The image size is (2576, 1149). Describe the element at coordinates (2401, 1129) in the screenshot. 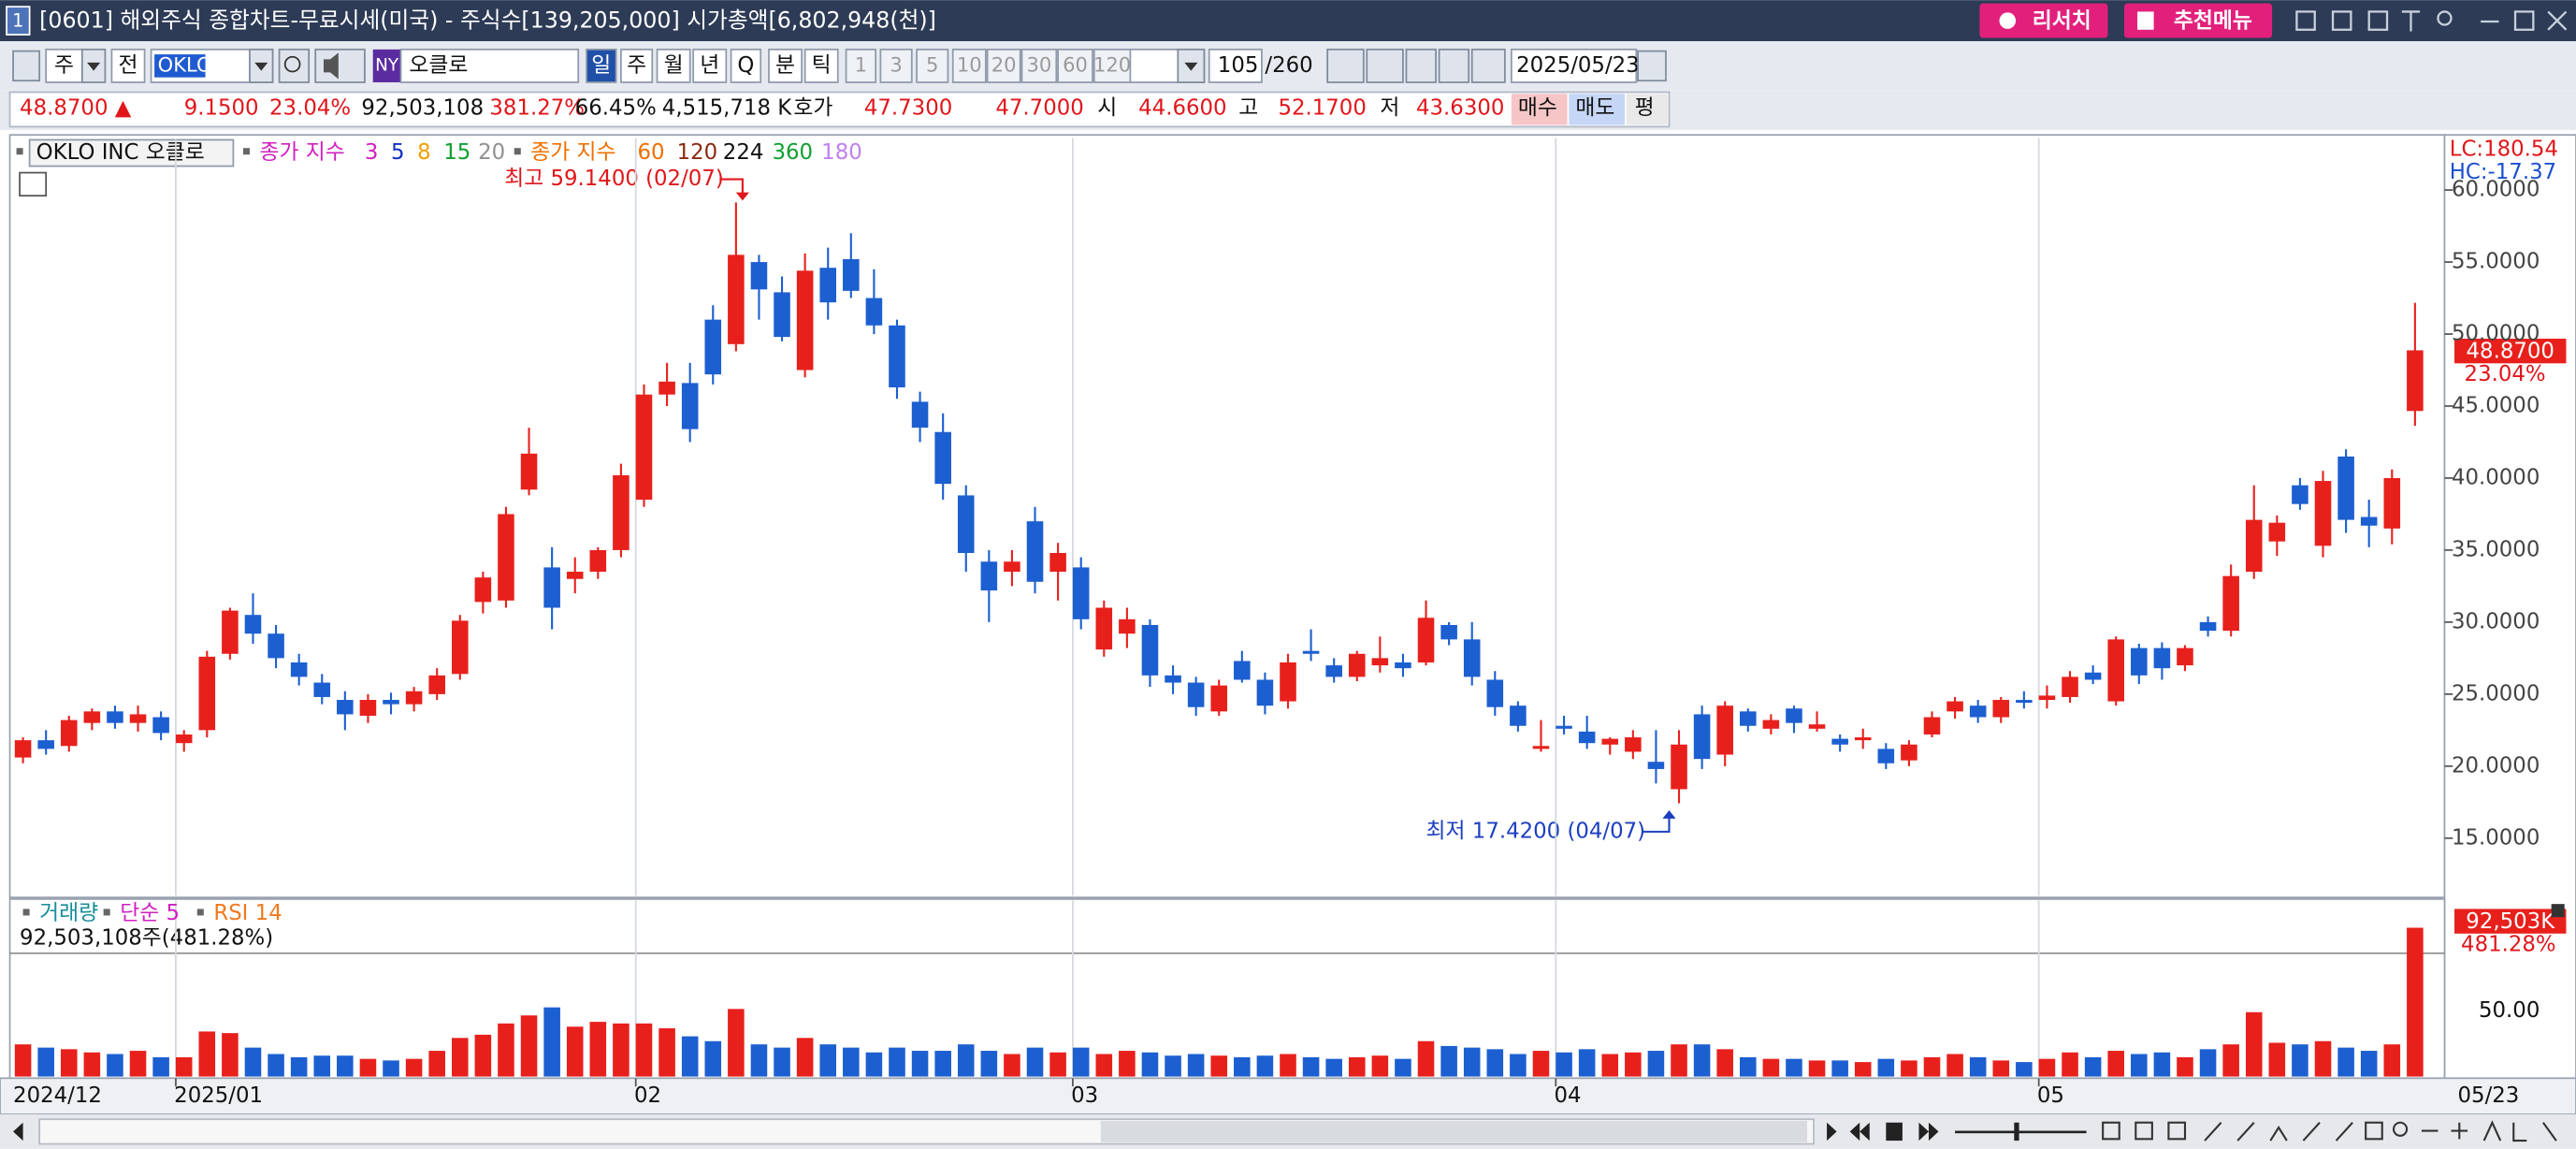

I see `zoom` at that location.